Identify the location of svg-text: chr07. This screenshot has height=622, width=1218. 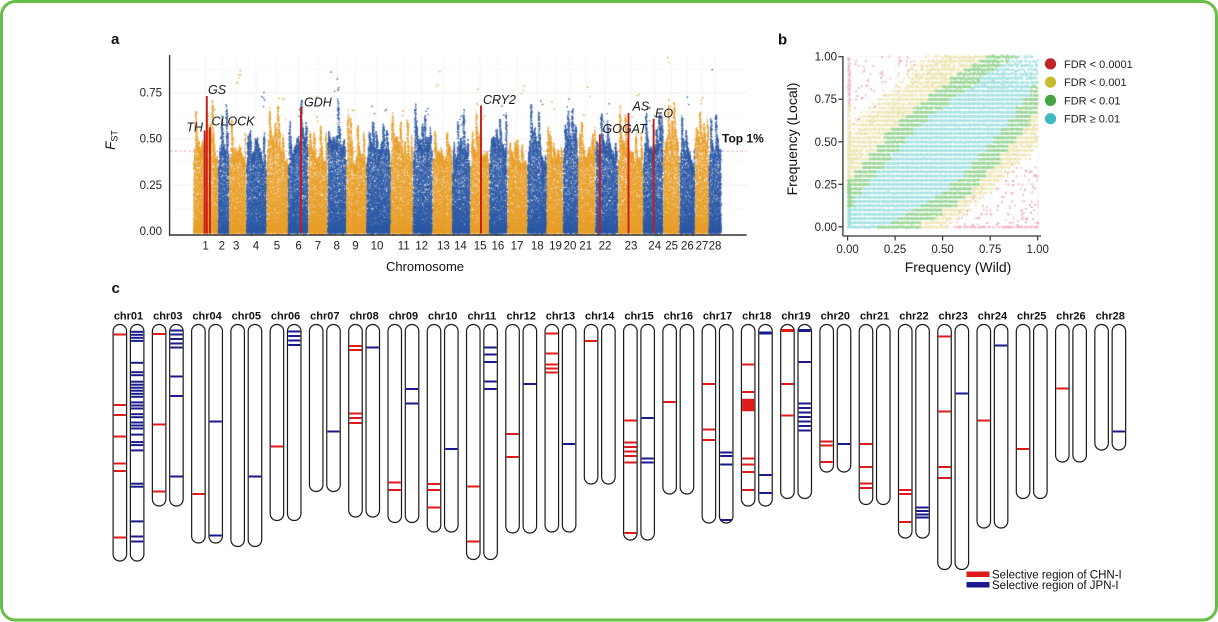
(324, 317).